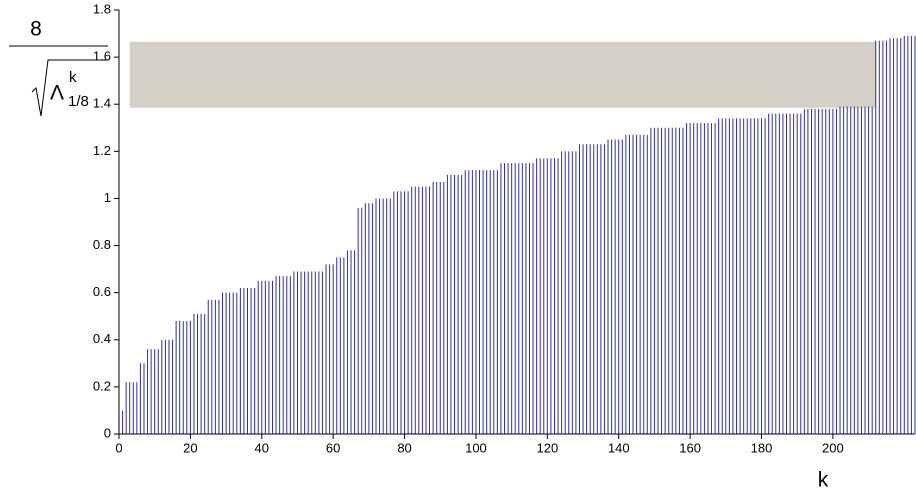 This screenshot has width=916, height=494. I want to click on y-tick-label: 1.6, so click(102, 56).